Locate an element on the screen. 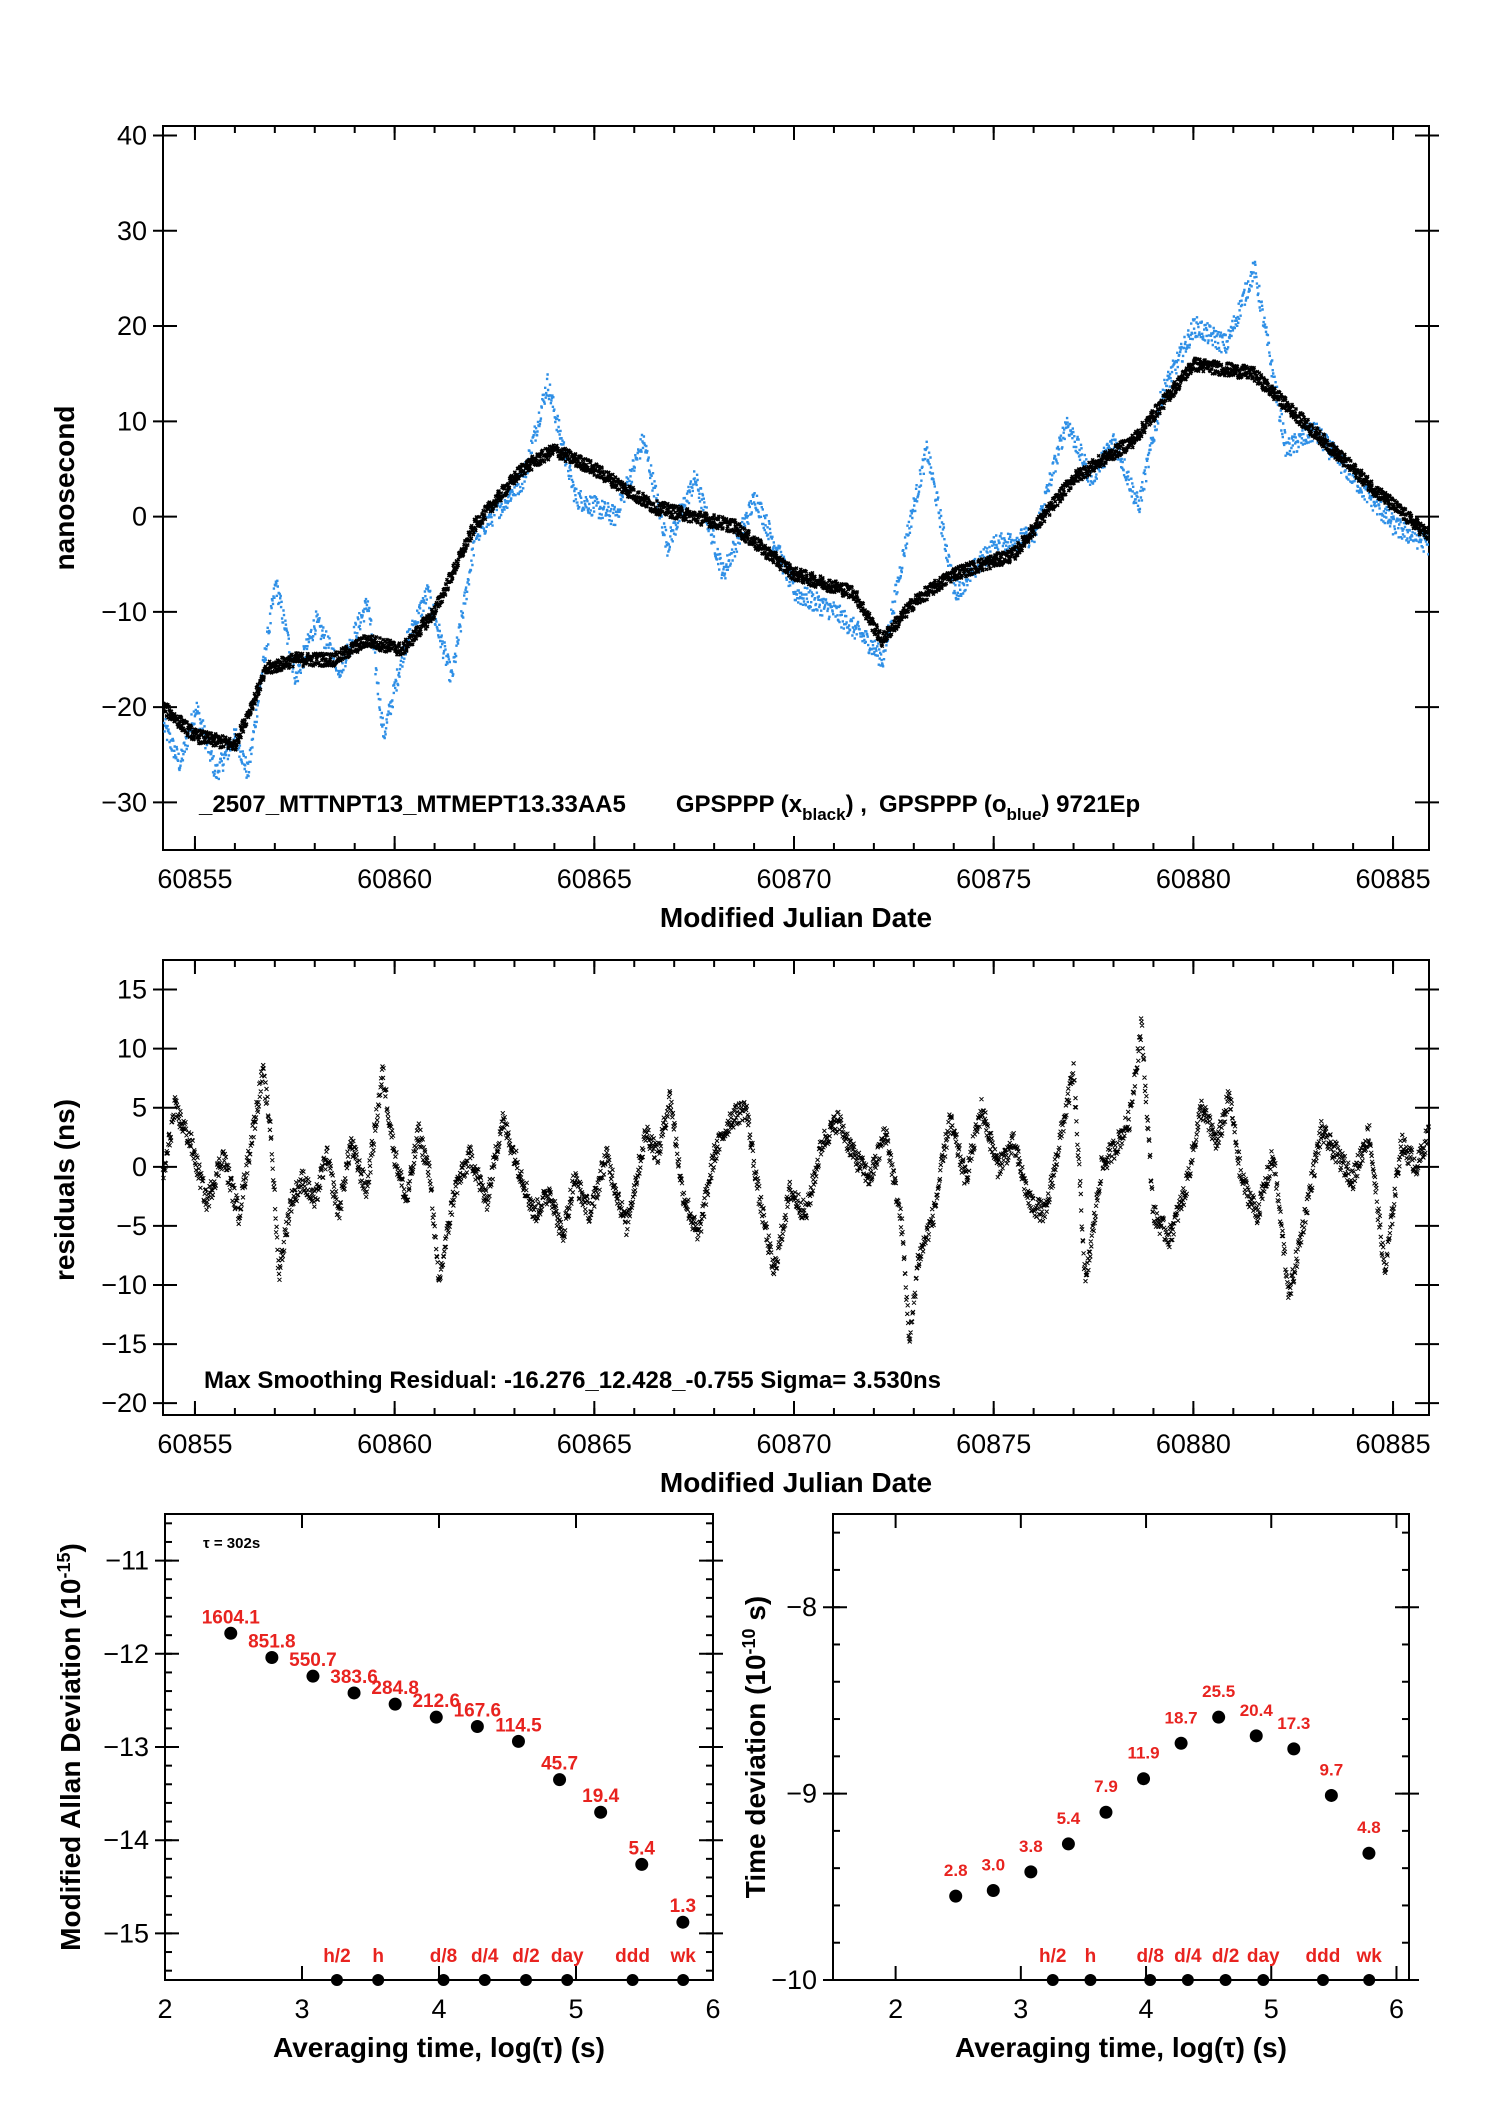  x-tick-label: 5 is located at coordinates (1271, 2009).